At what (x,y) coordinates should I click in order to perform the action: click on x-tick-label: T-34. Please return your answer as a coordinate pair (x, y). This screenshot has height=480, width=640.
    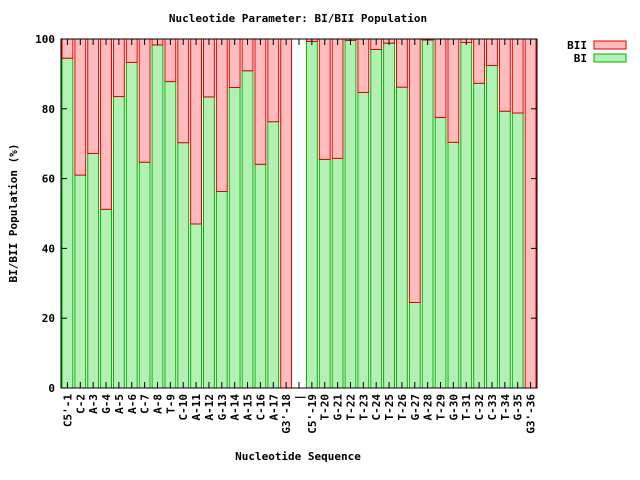
    Looking at the image, I should click on (505, 407).